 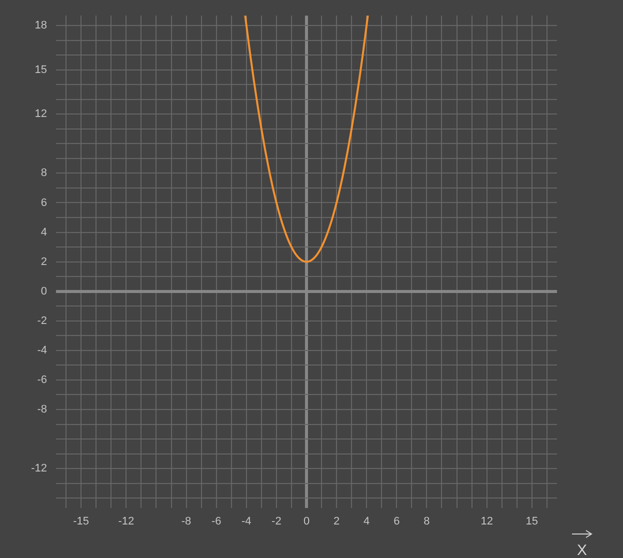 I want to click on x-tick-label: -8, so click(x=186, y=522).